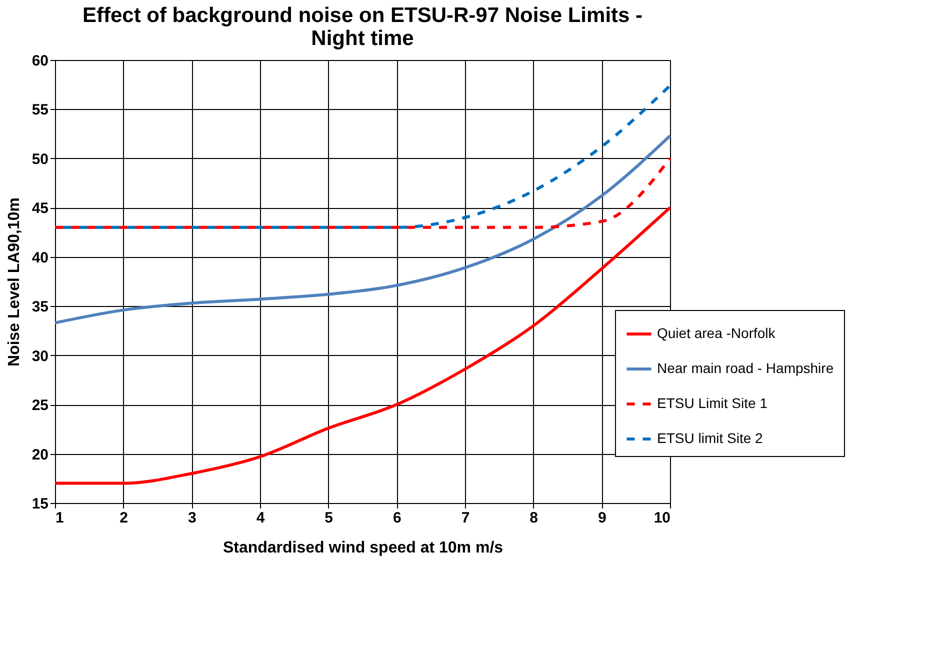 This screenshot has width=928, height=666. Describe the element at coordinates (40, 61) in the screenshot. I see `y-tick-label: 60` at that location.